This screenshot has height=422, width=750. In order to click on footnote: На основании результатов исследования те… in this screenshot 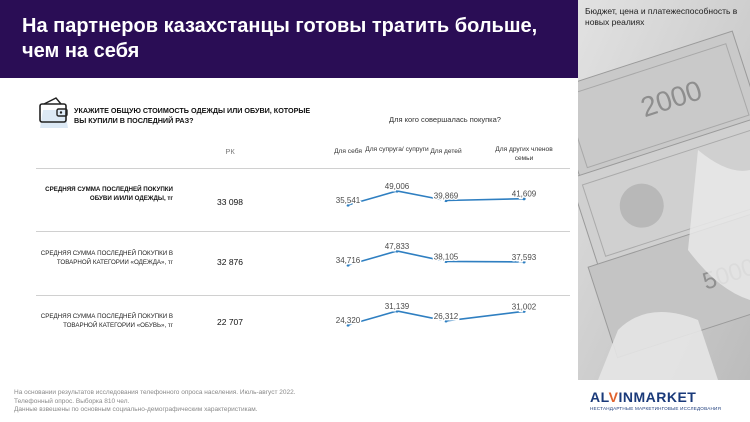, I will do `click(244, 402)`.